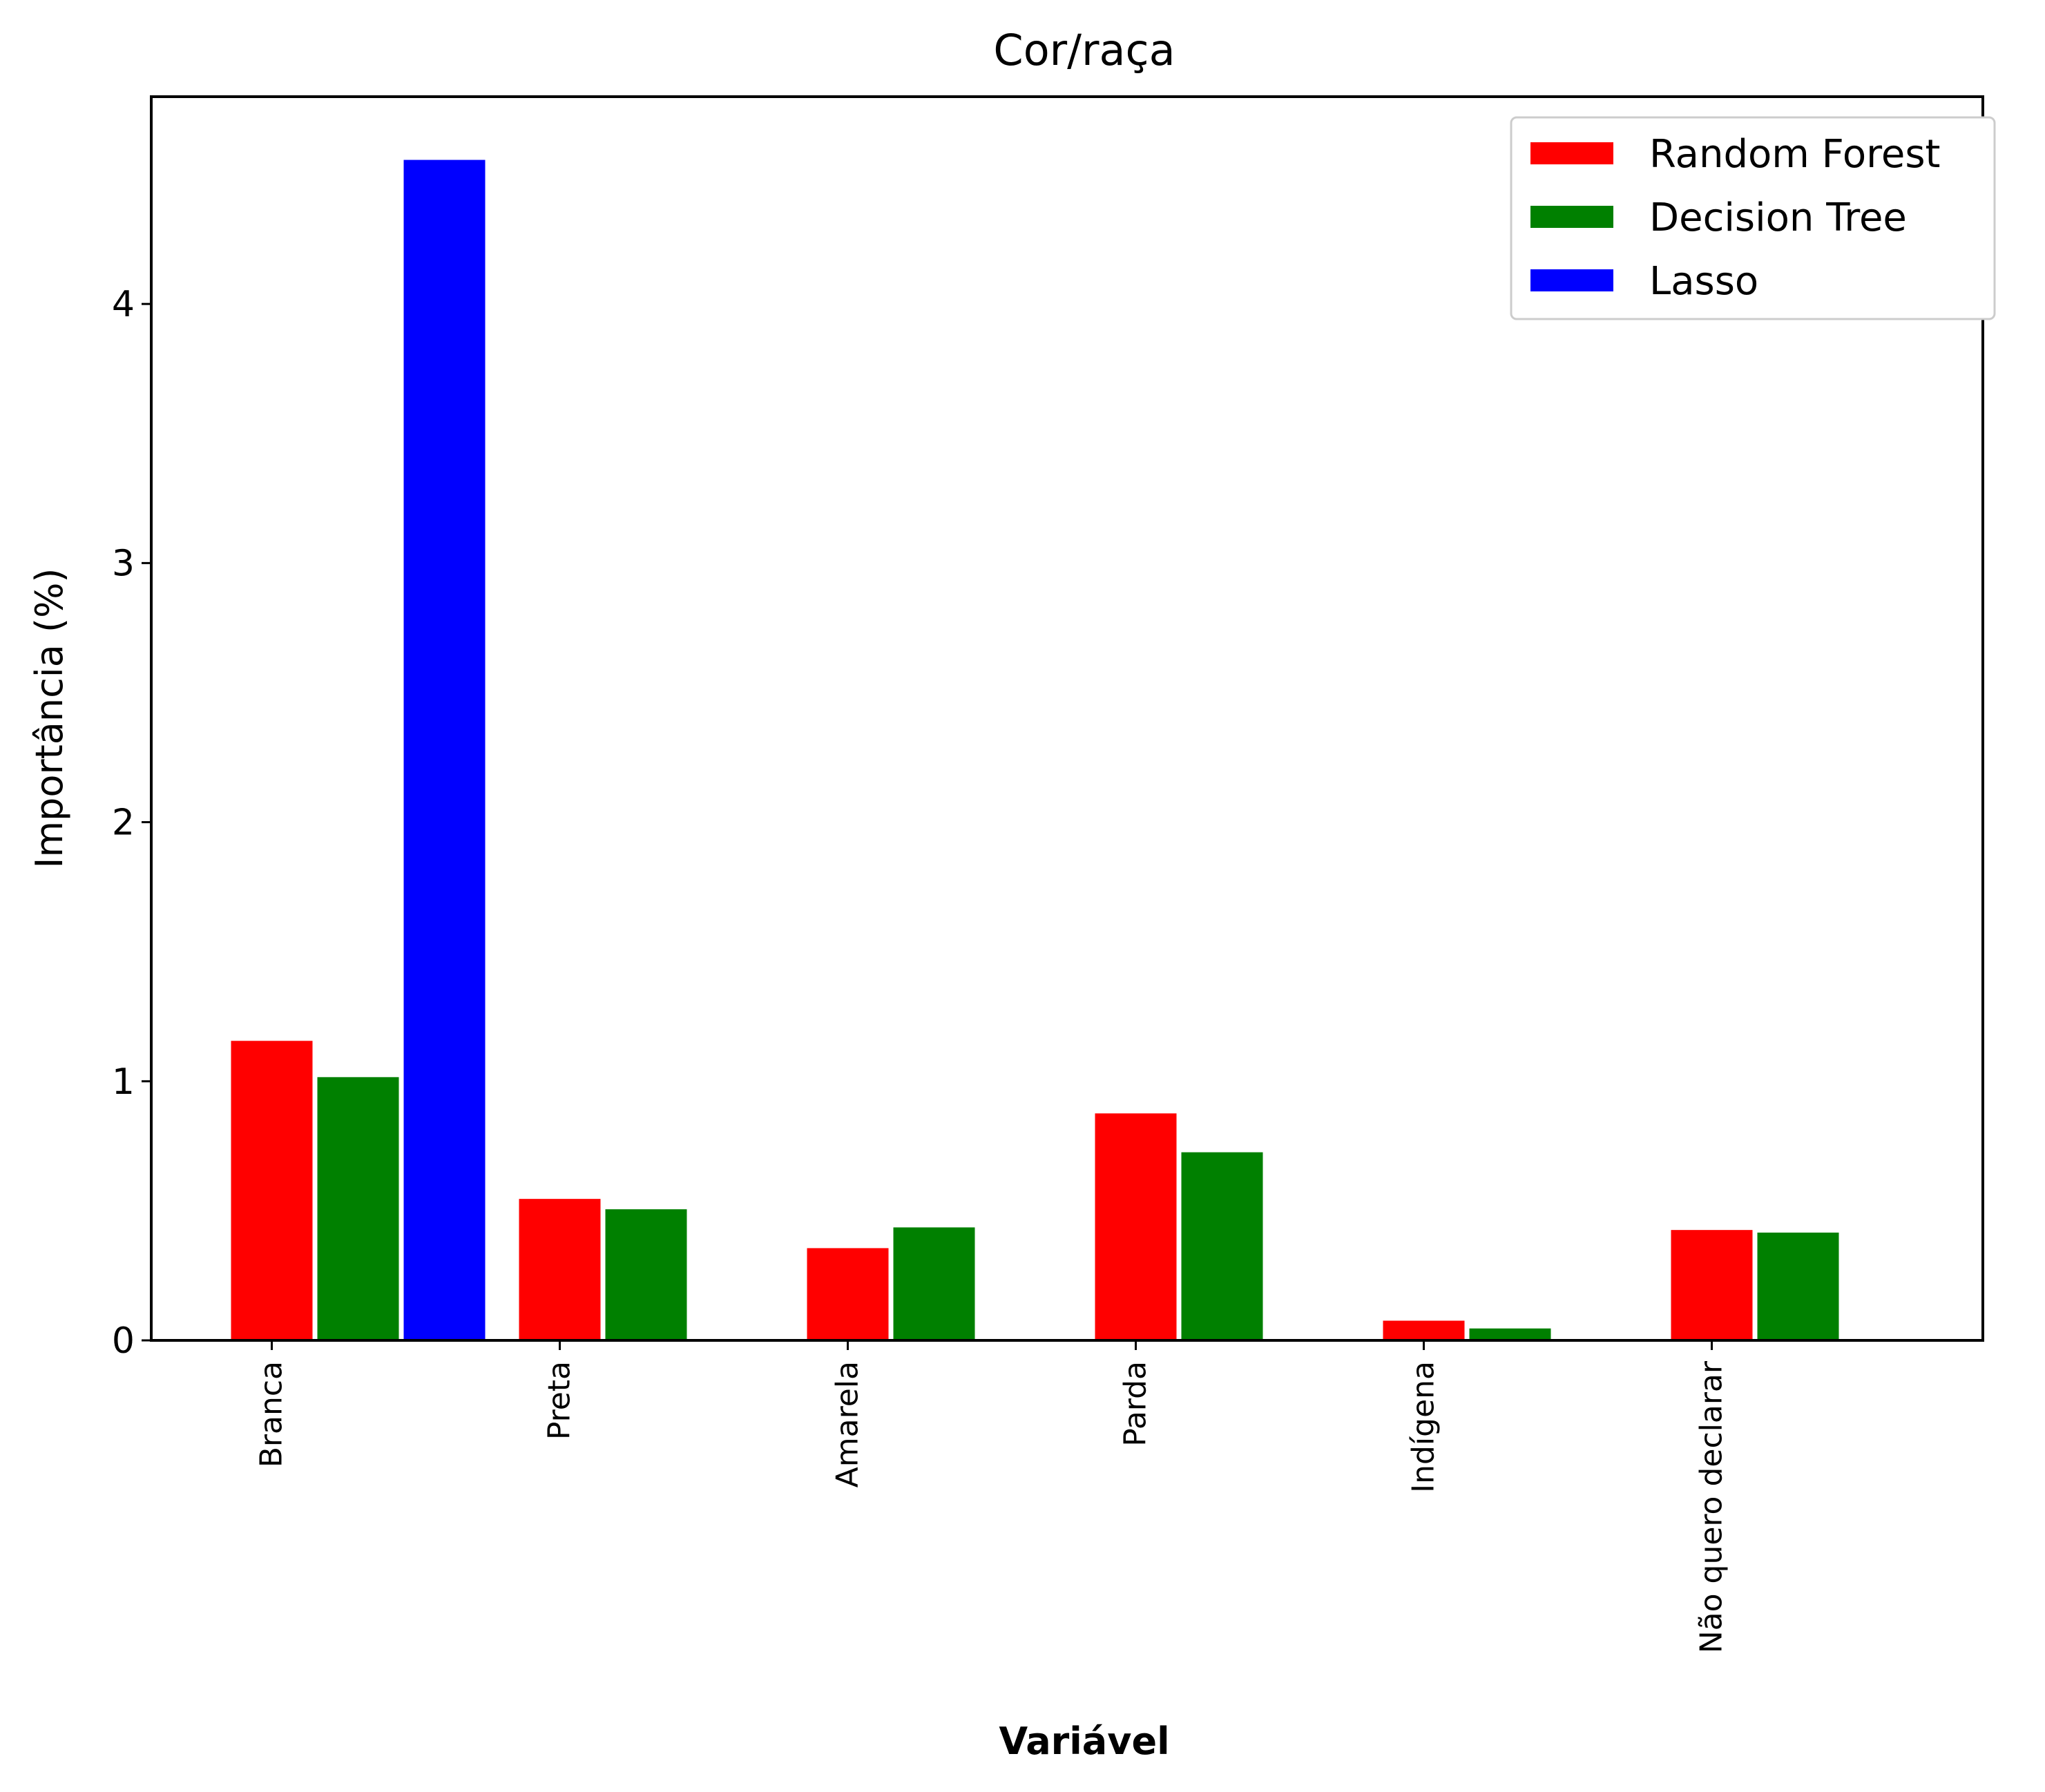 The image size is (2045, 1792). Describe the element at coordinates (847, 1424) in the screenshot. I see `x-tick-label: Amarela` at that location.